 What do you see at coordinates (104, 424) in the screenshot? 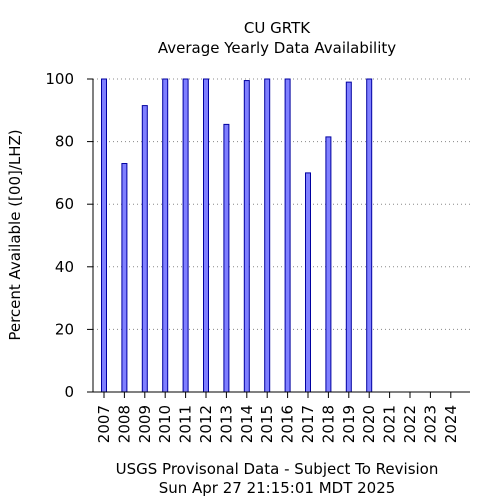
I see `x-tick-label: 2007` at bounding box center [104, 424].